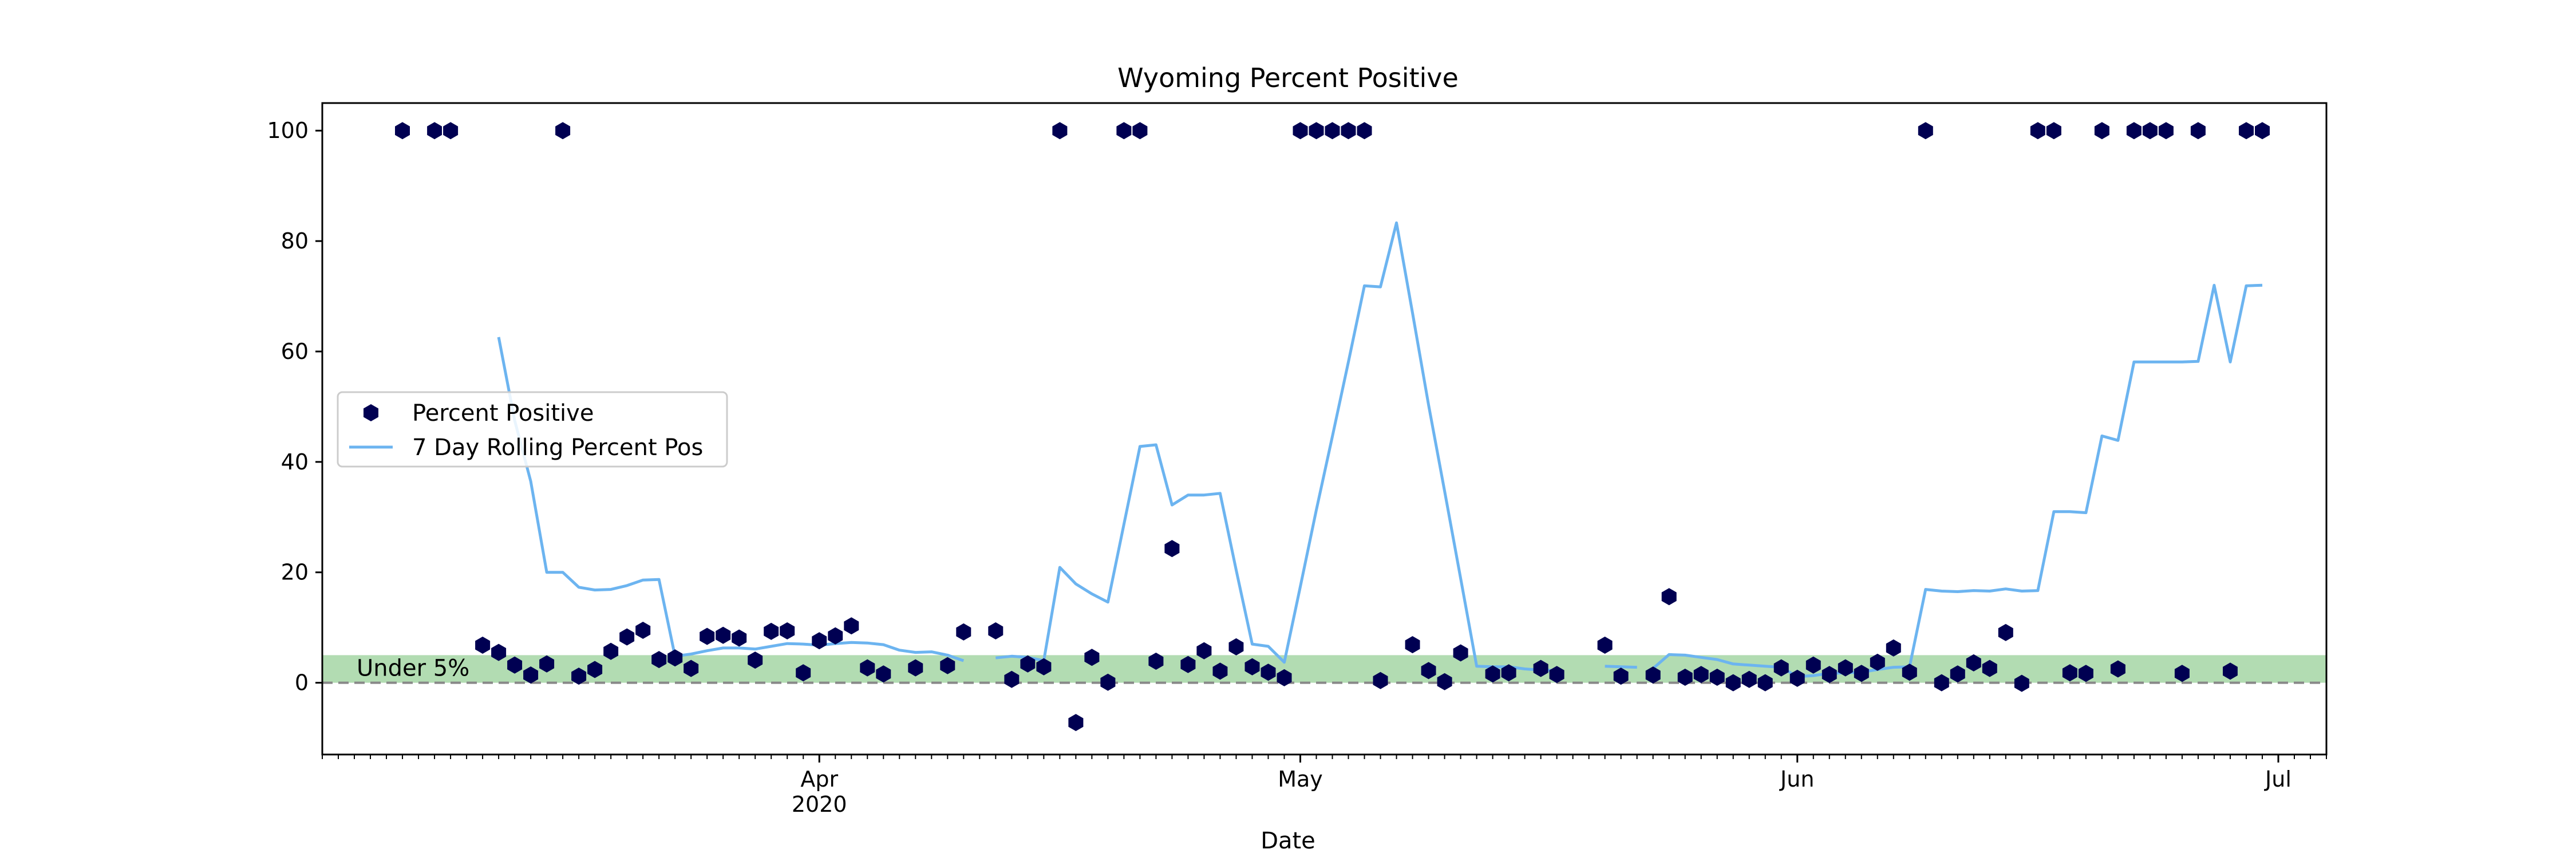 The width and height of the screenshot is (2576, 861). What do you see at coordinates (1300, 779) in the screenshot?
I see `x-tick-label-may: May` at bounding box center [1300, 779].